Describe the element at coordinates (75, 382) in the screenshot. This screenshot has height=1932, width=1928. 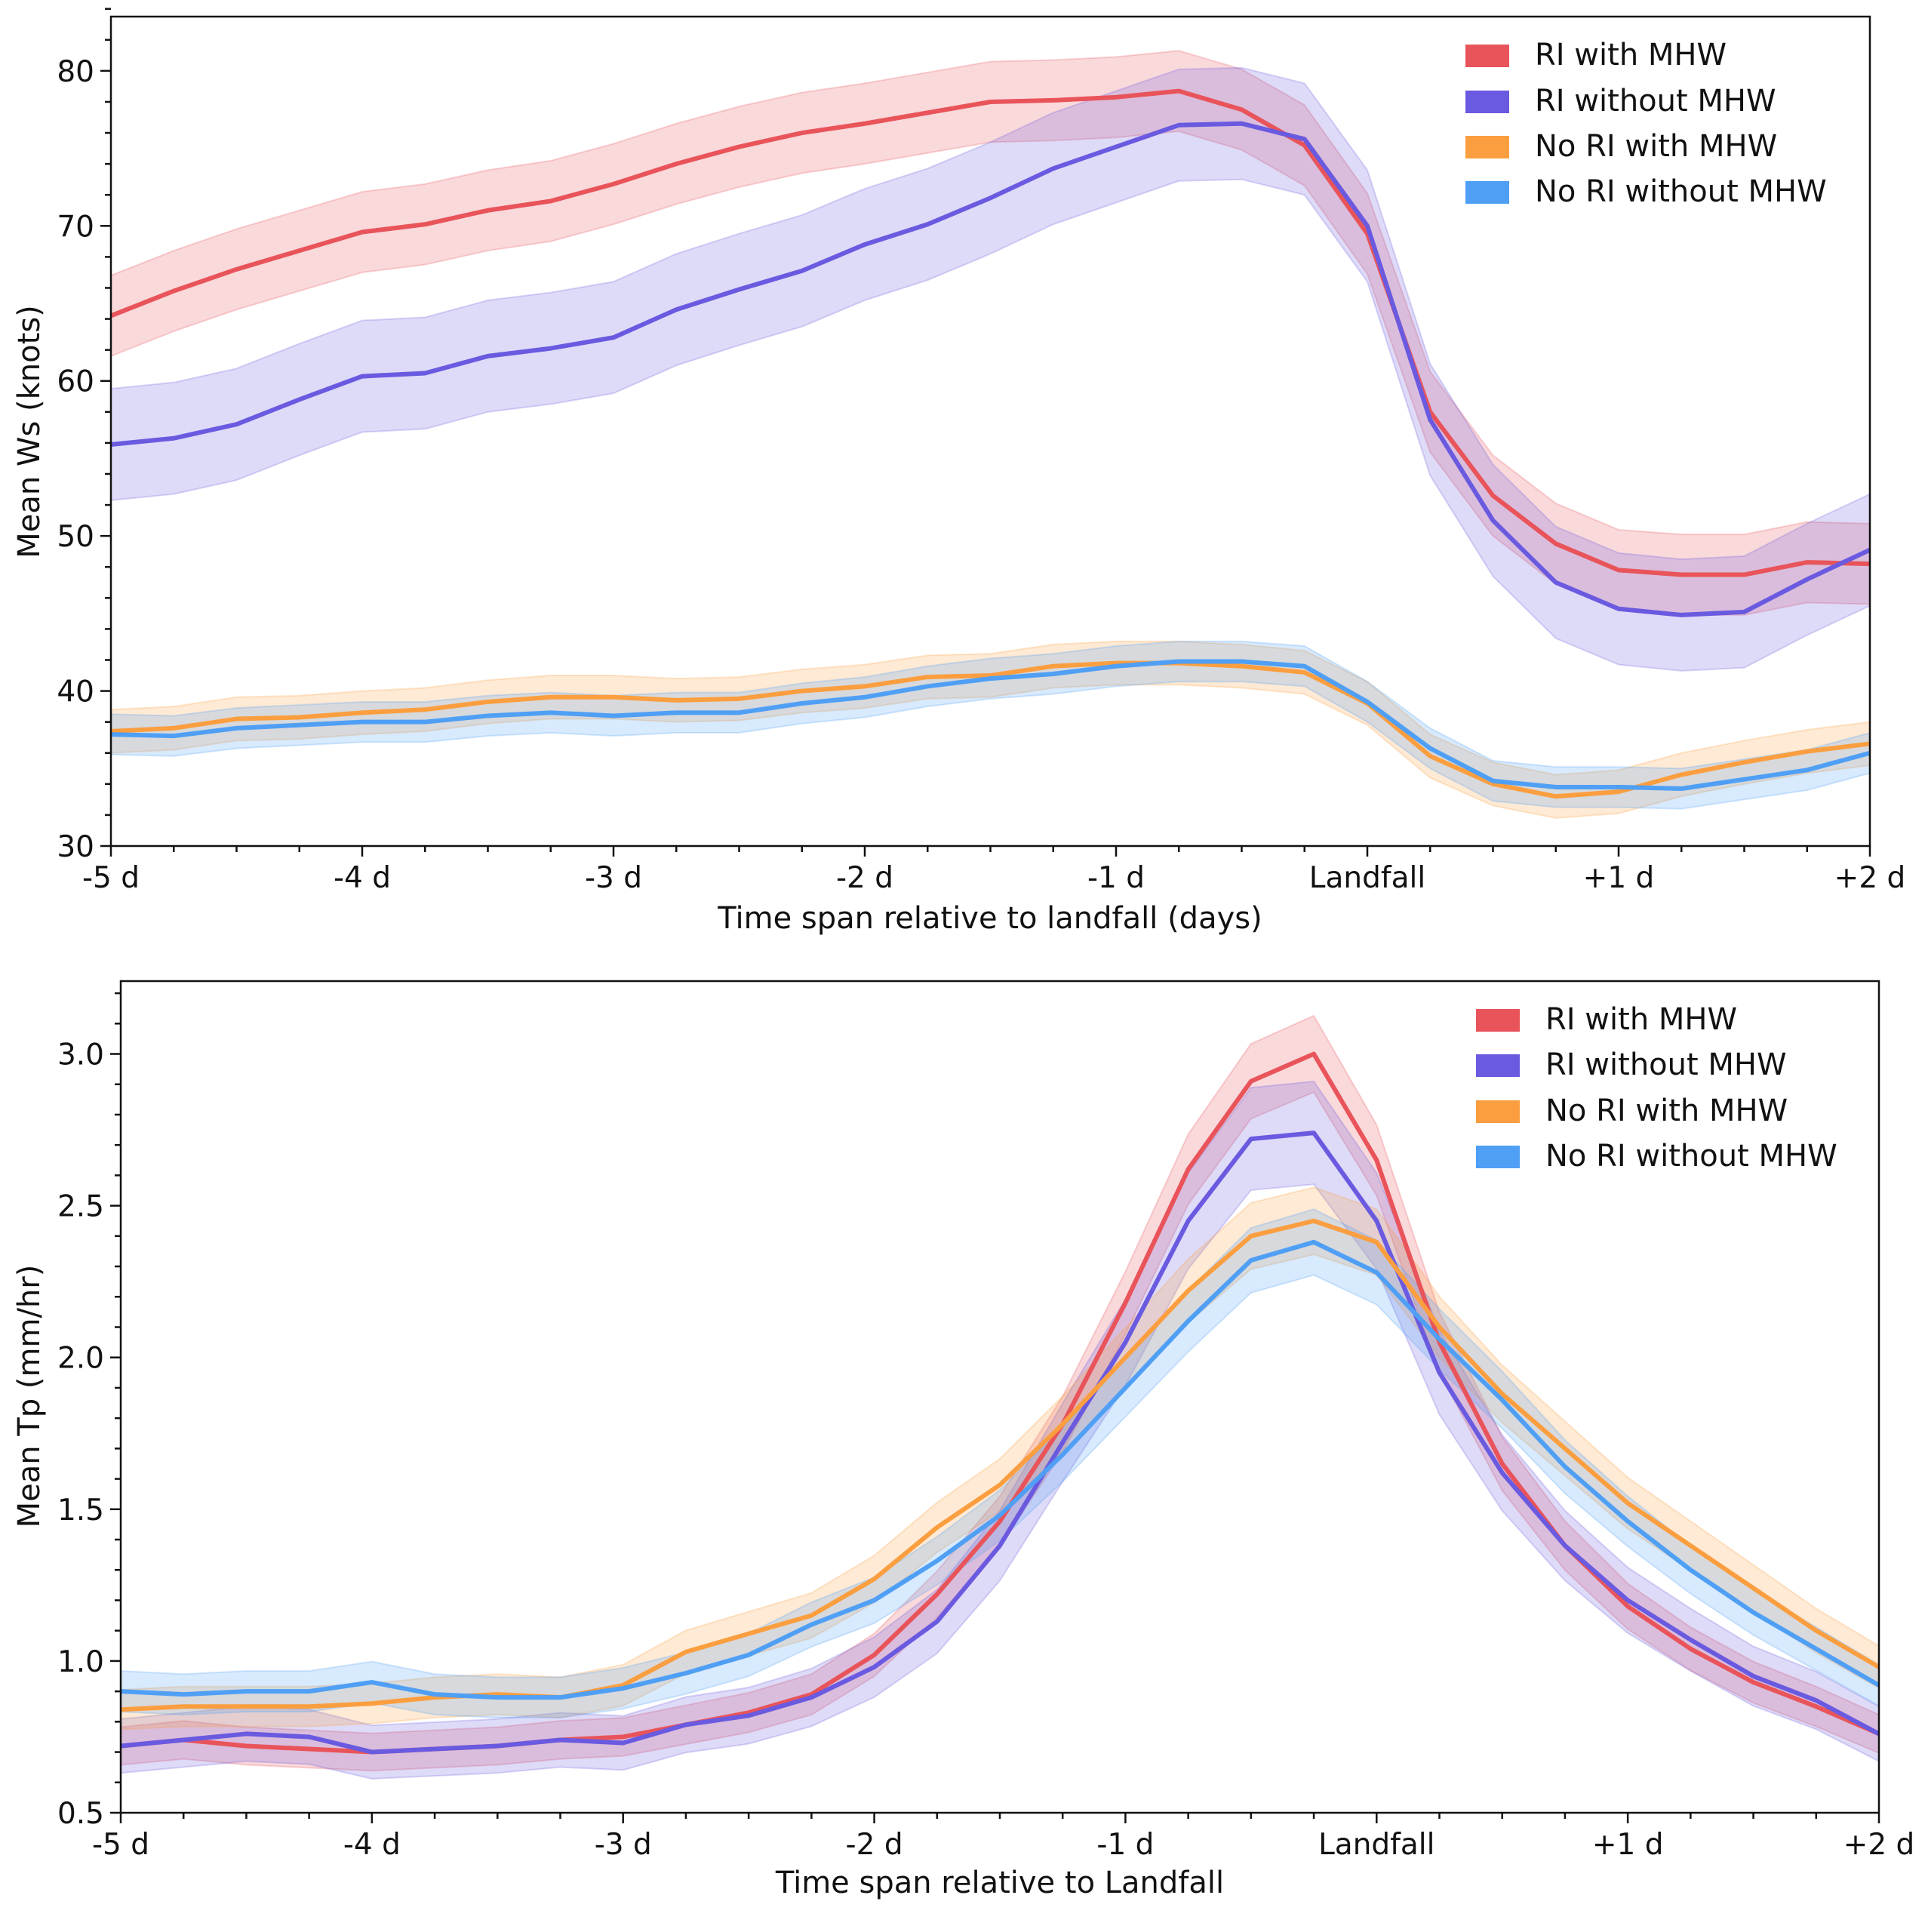
I see `y-tick-label: 60` at that location.